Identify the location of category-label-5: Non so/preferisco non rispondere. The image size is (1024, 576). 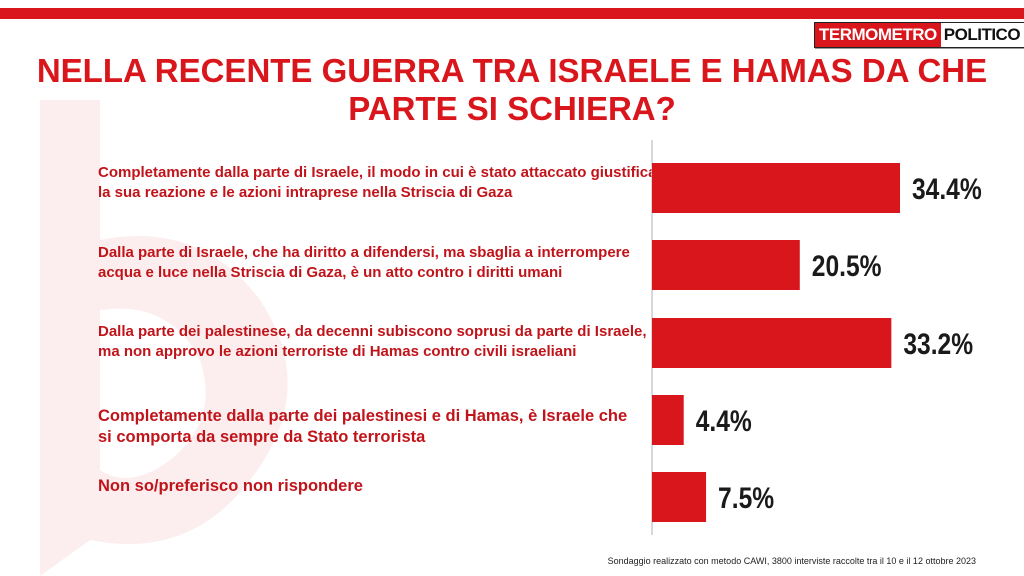
(230, 486).